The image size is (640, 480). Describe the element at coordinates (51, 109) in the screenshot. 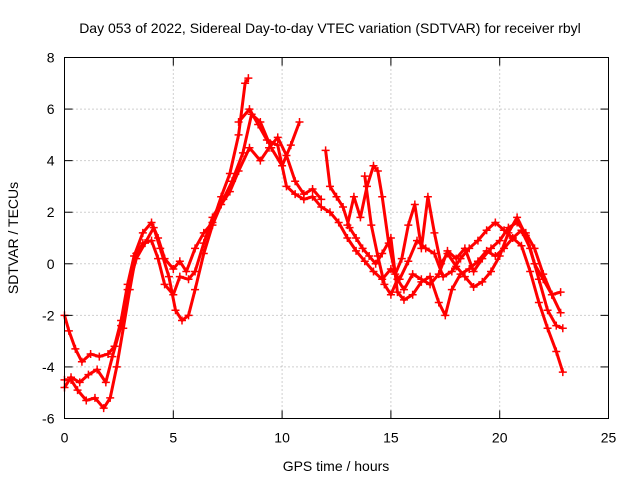

I see `y-tick-label: 6` at that location.